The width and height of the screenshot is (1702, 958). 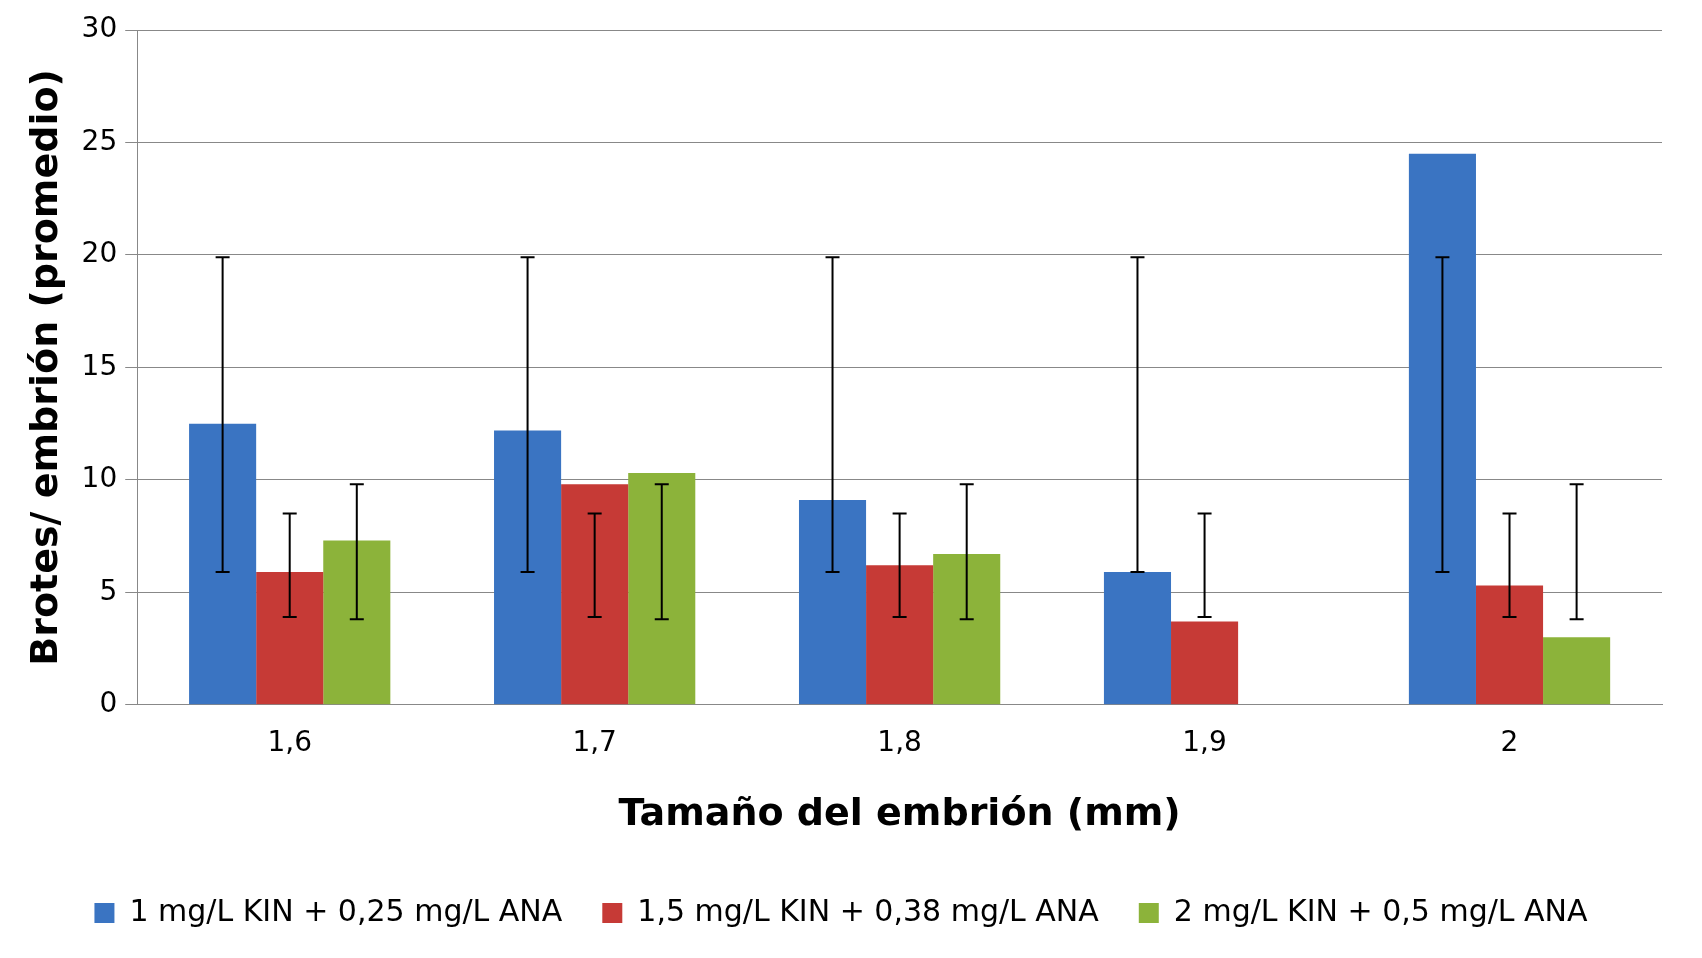 What do you see at coordinates (346, 910) in the screenshot?
I see `legend-label: 1 mg/L KIN + 0,25 mg/L ANA` at bounding box center [346, 910].